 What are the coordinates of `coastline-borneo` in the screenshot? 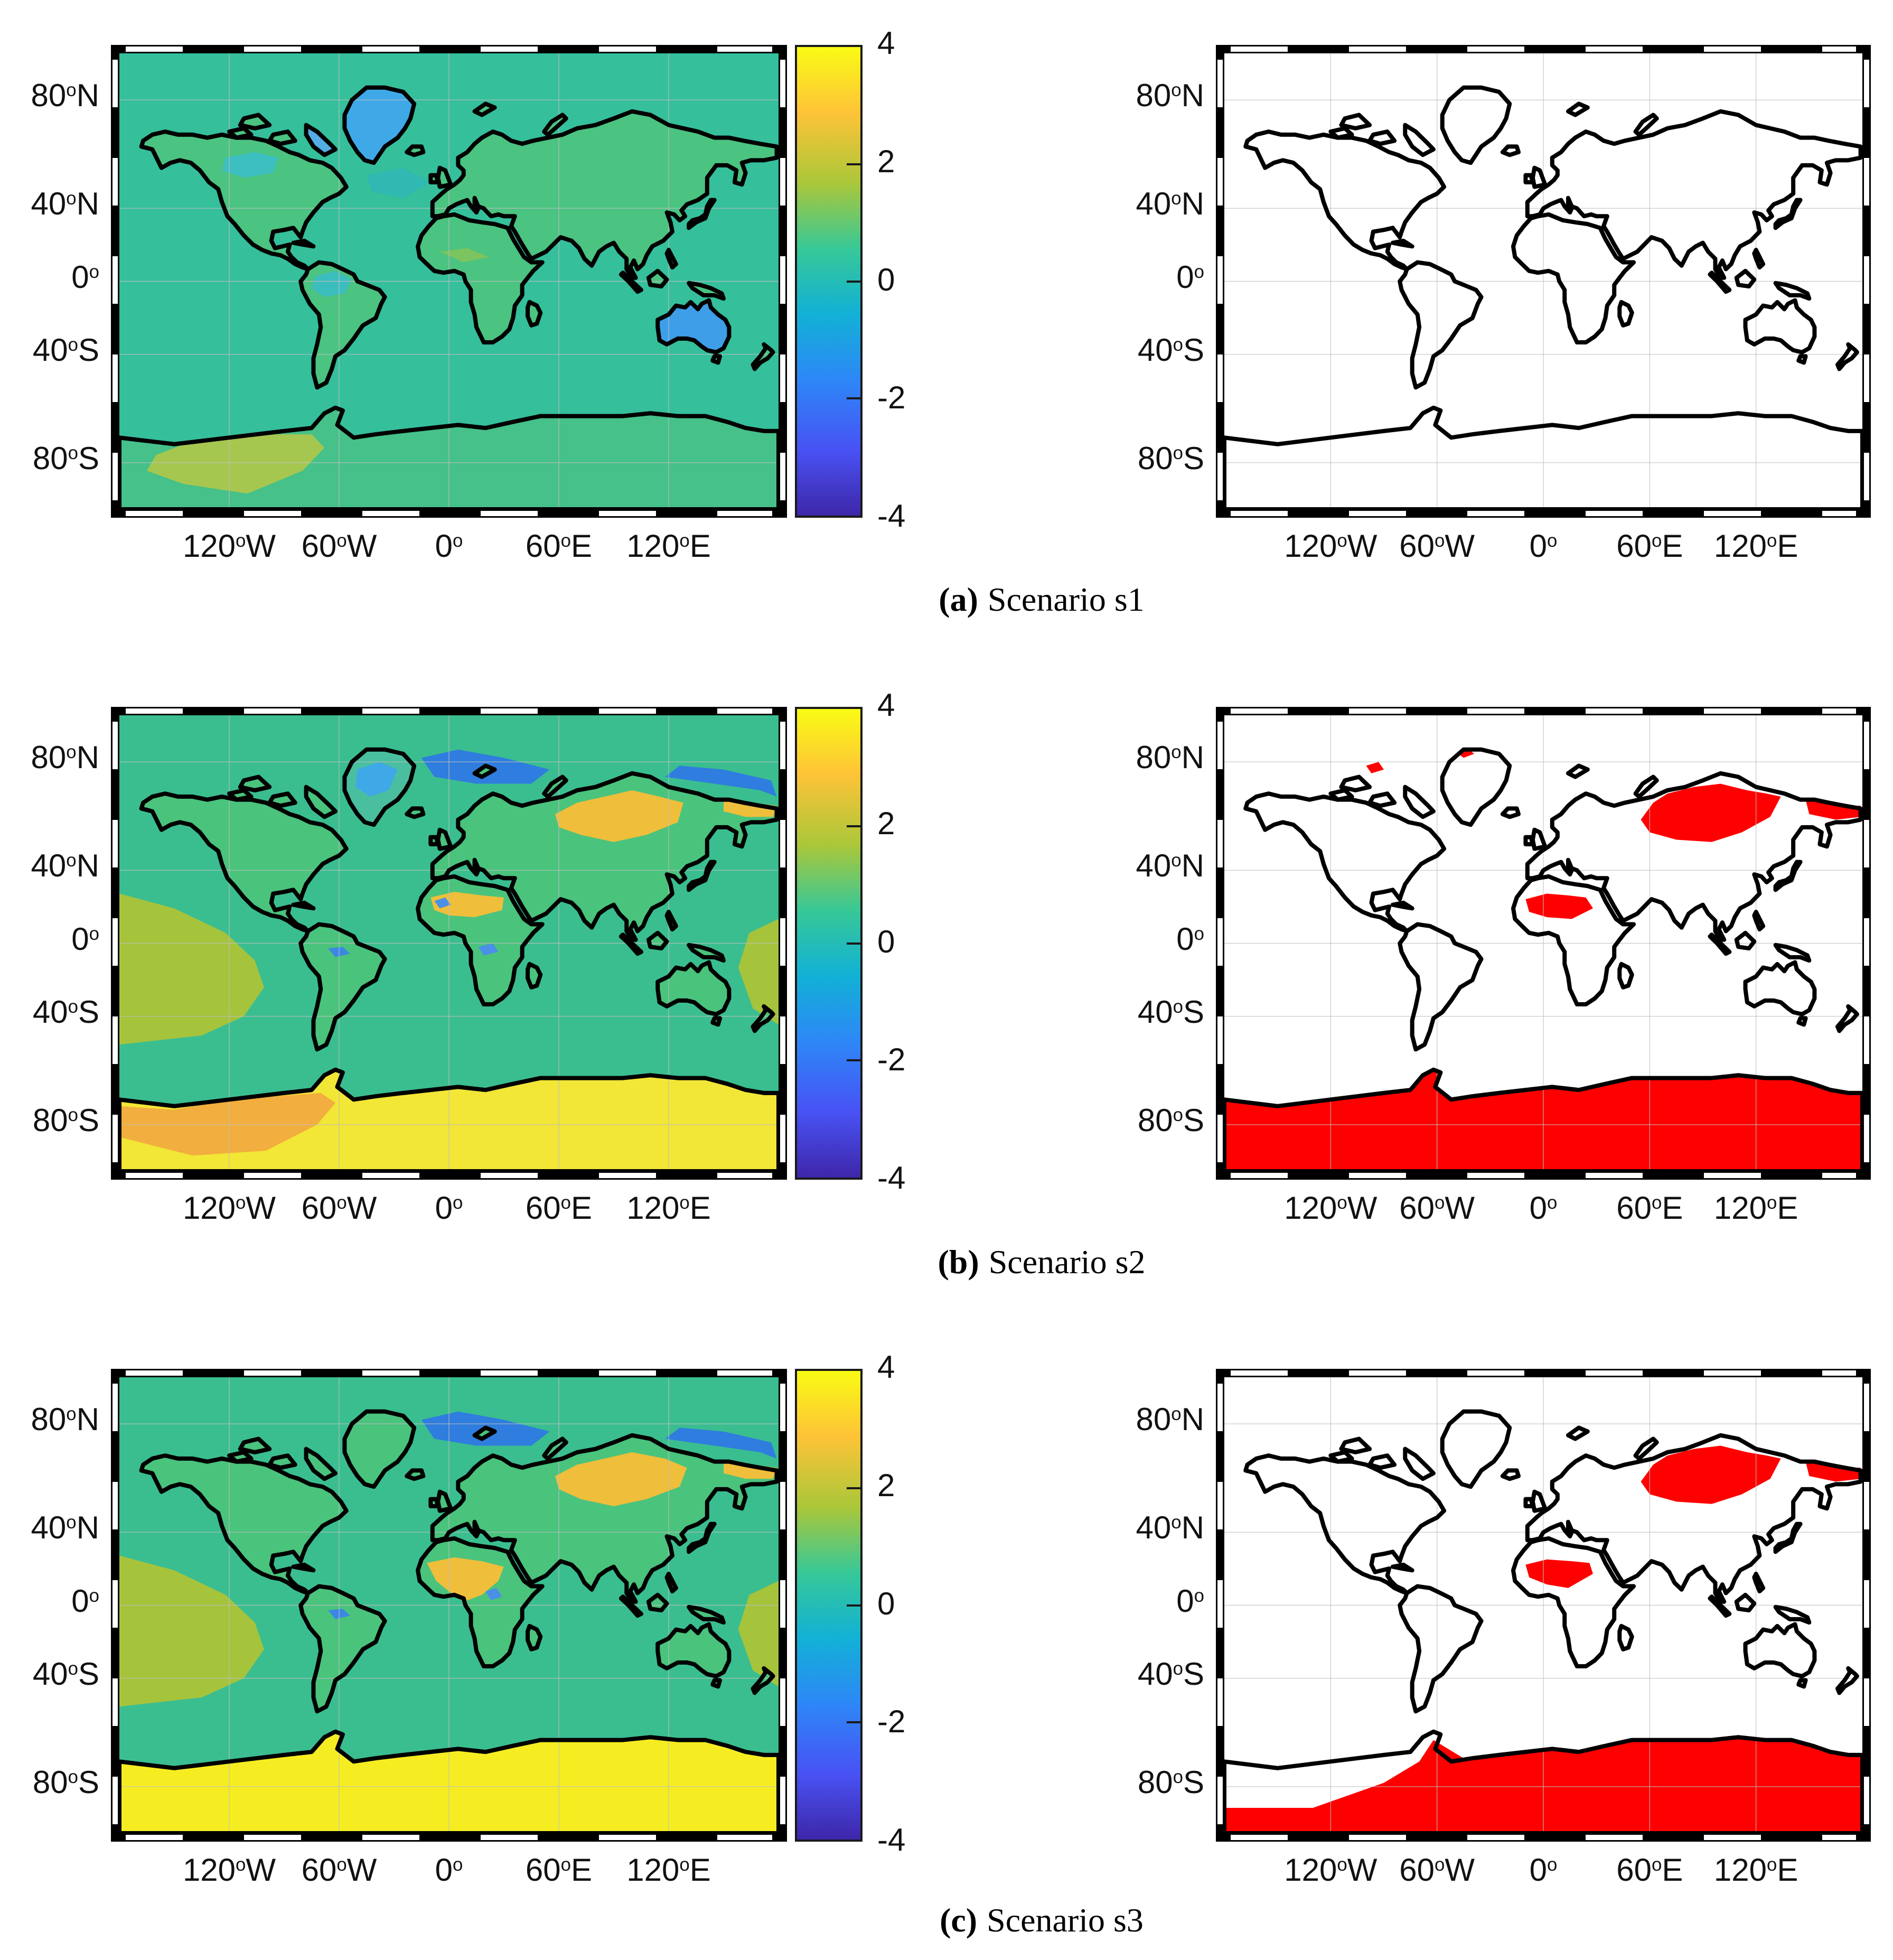 It's located at (658, 940).